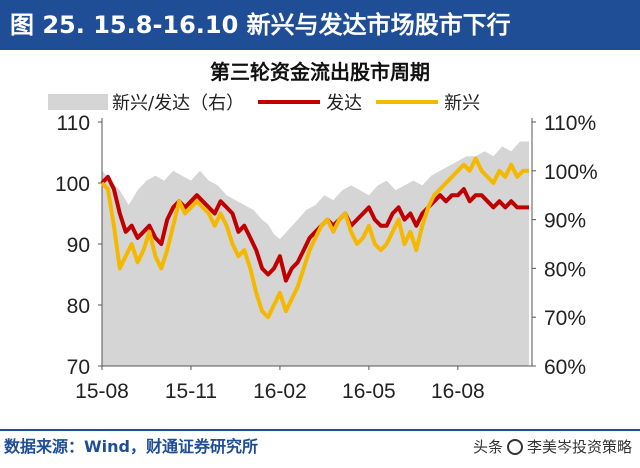 Image resolution: width=640 pixels, height=468 pixels. What do you see at coordinates (191, 391) in the screenshot?
I see `x-tick-label: 15-11` at bounding box center [191, 391].